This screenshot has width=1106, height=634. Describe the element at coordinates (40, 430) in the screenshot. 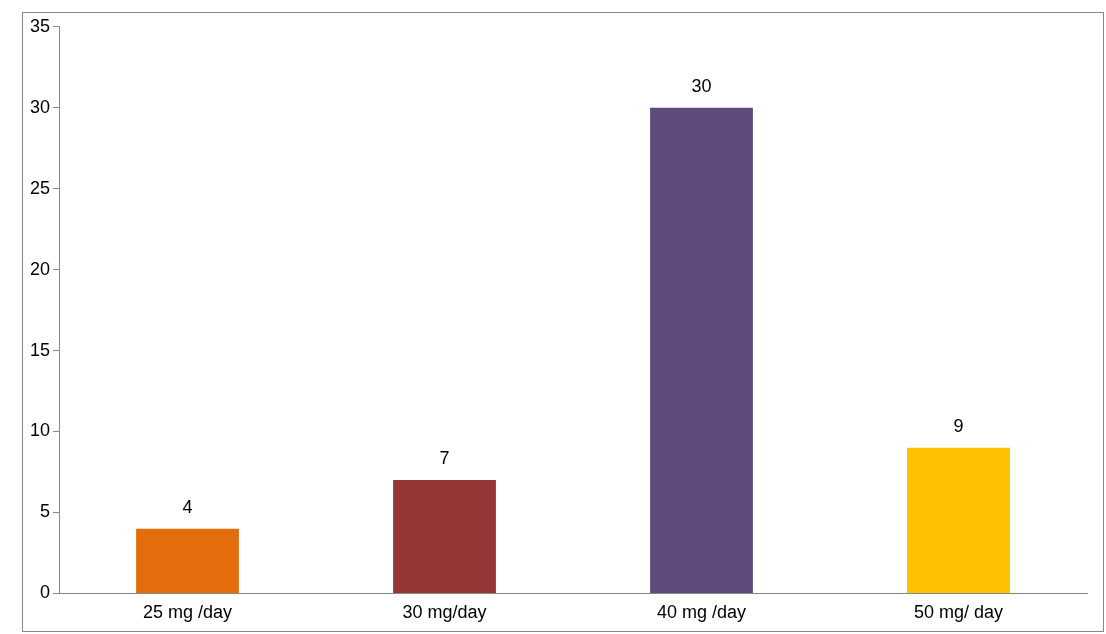

I see `y-tick-label: 10` at that location.